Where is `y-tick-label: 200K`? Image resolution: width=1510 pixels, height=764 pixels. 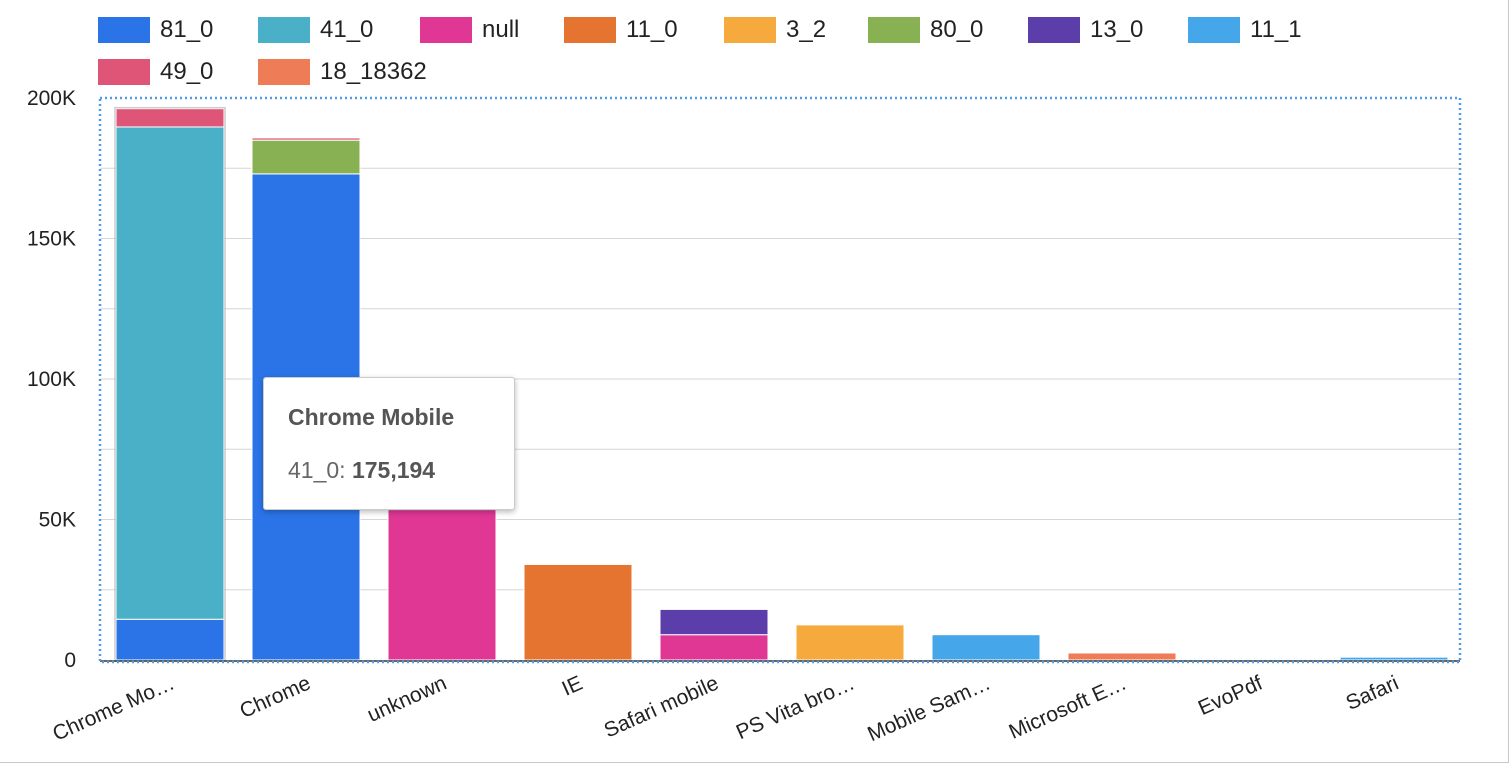 y-tick-label: 200K is located at coordinates (51, 98).